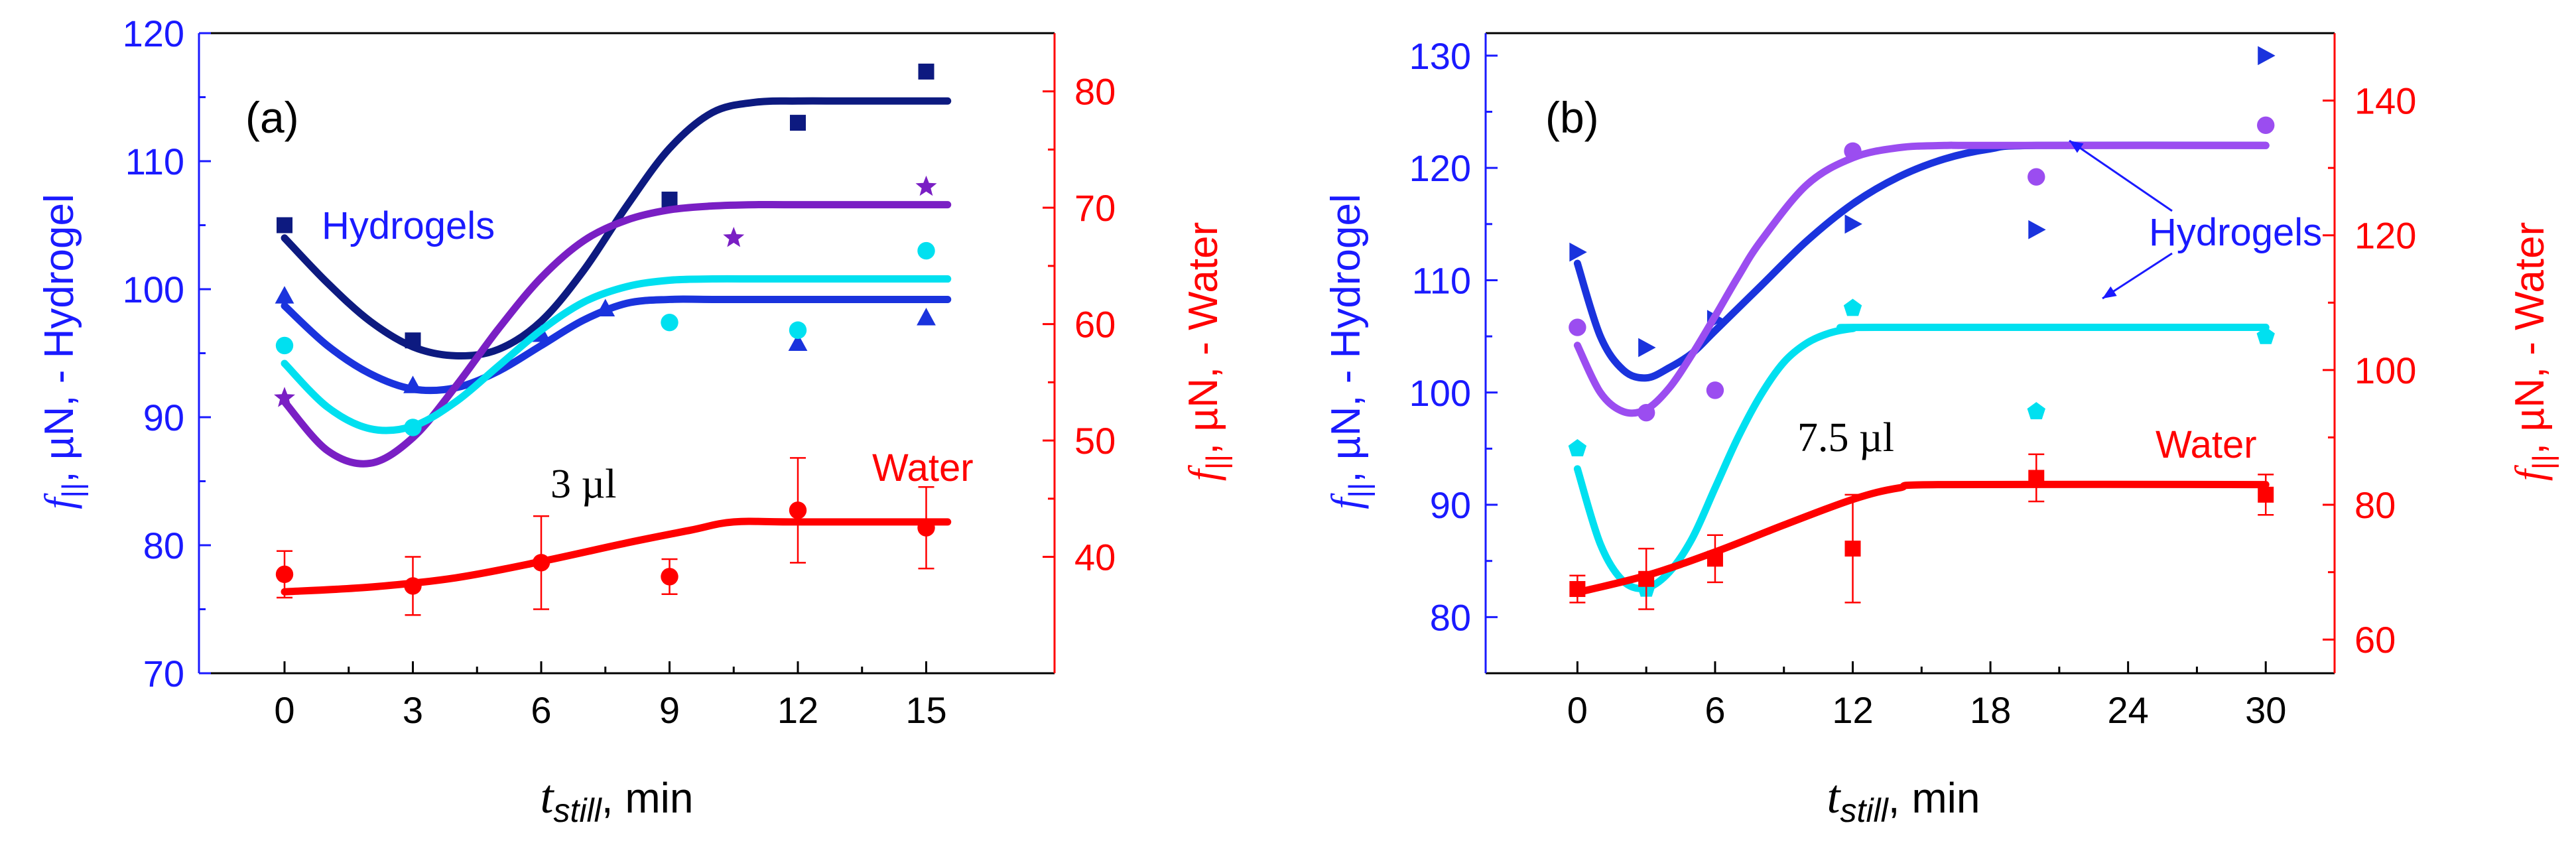 The image size is (2576, 851). Describe the element at coordinates (1095, 557) in the screenshot. I see `right-y-tick-label: 40` at that location.